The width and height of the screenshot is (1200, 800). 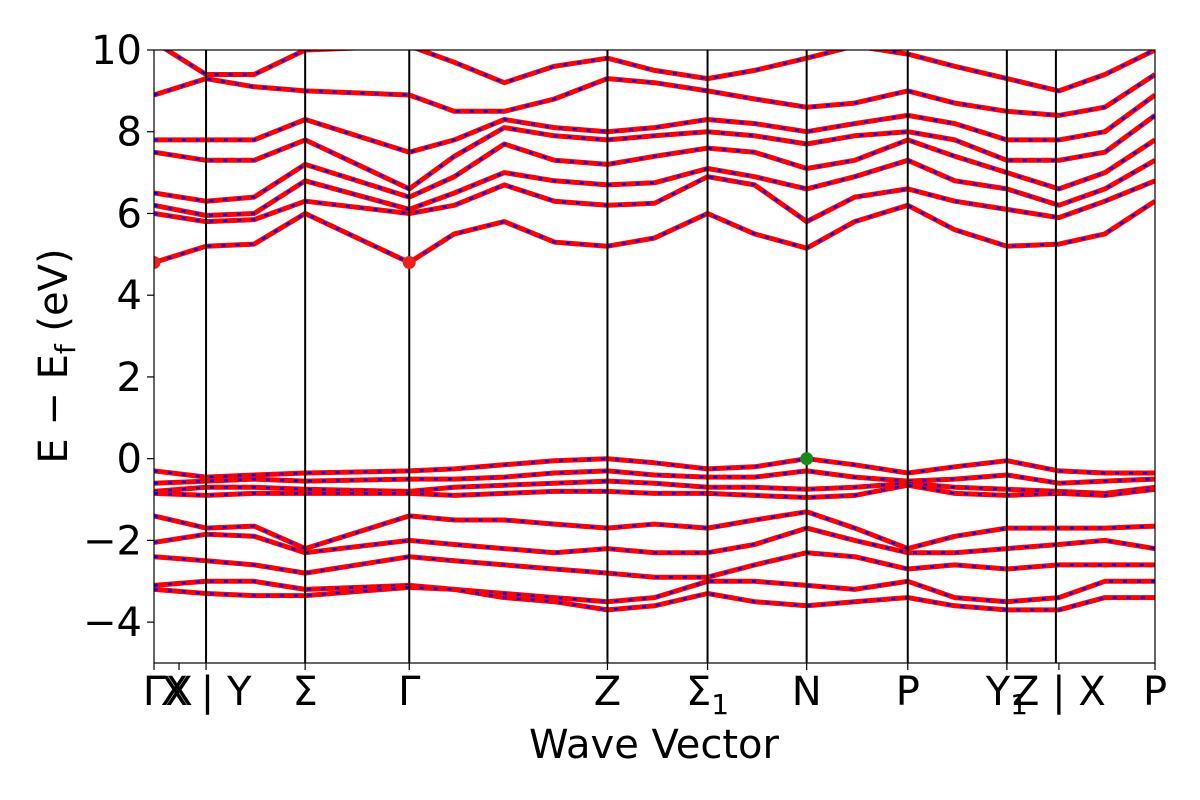 What do you see at coordinates (654, 745) in the screenshot?
I see `x-axis-title: Wave Vector` at bounding box center [654, 745].